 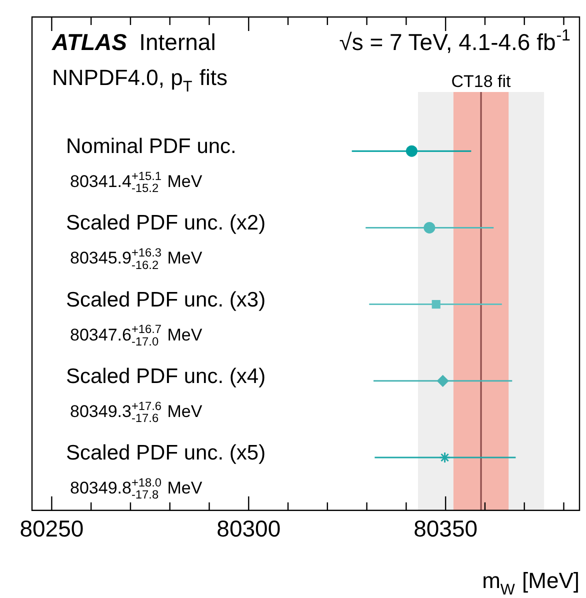 What do you see at coordinates (446, 529) in the screenshot?
I see `x-tick-label: 80350` at bounding box center [446, 529].